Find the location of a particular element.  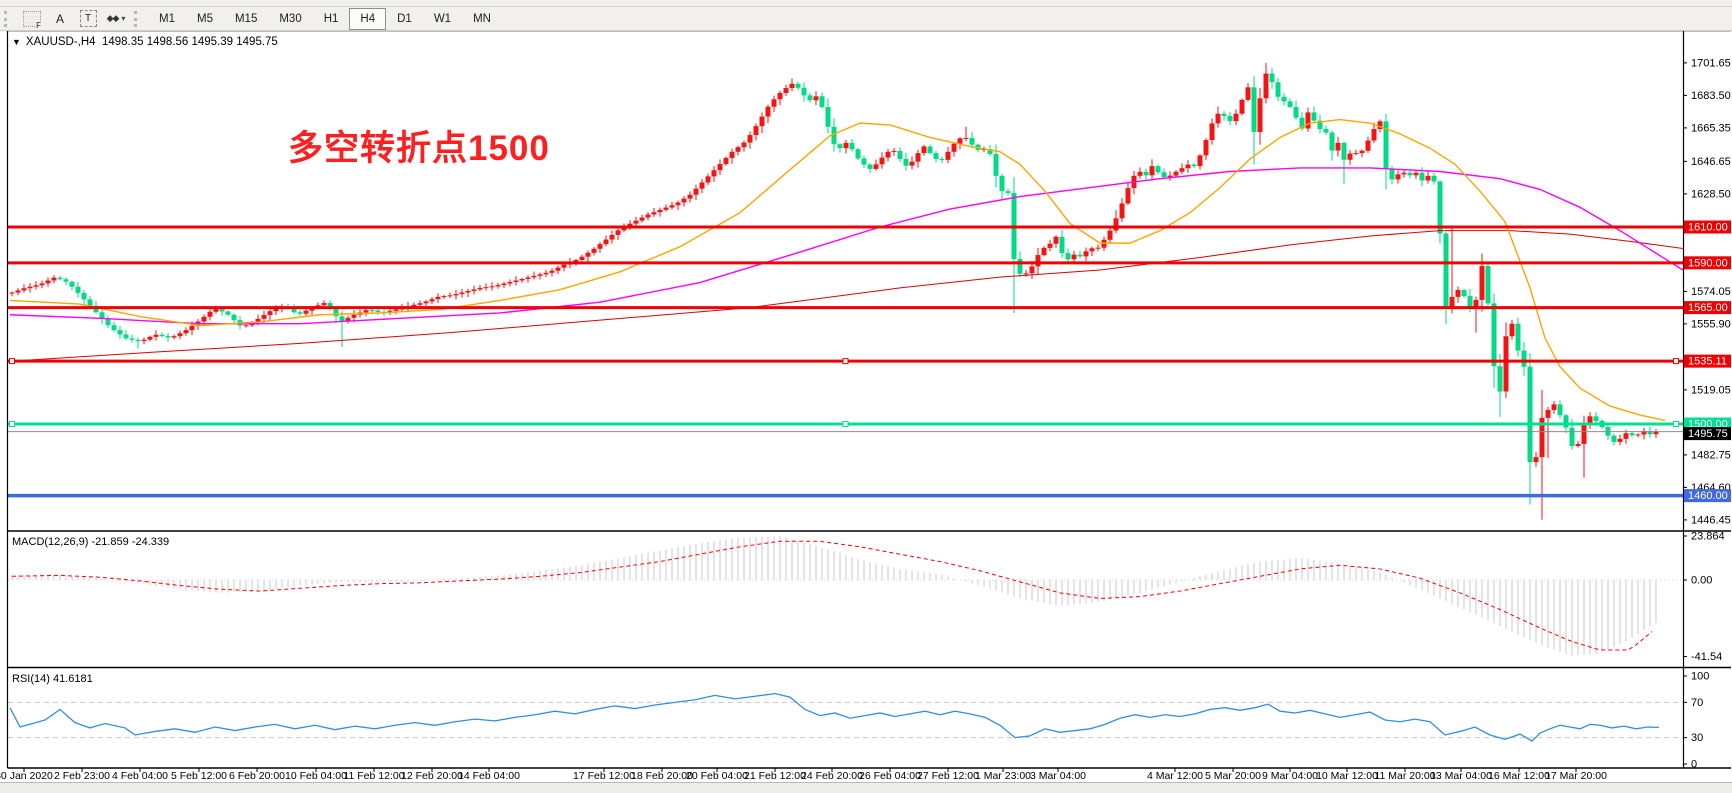

date-label: 10 Mar 12:00 is located at coordinates (1347, 776).